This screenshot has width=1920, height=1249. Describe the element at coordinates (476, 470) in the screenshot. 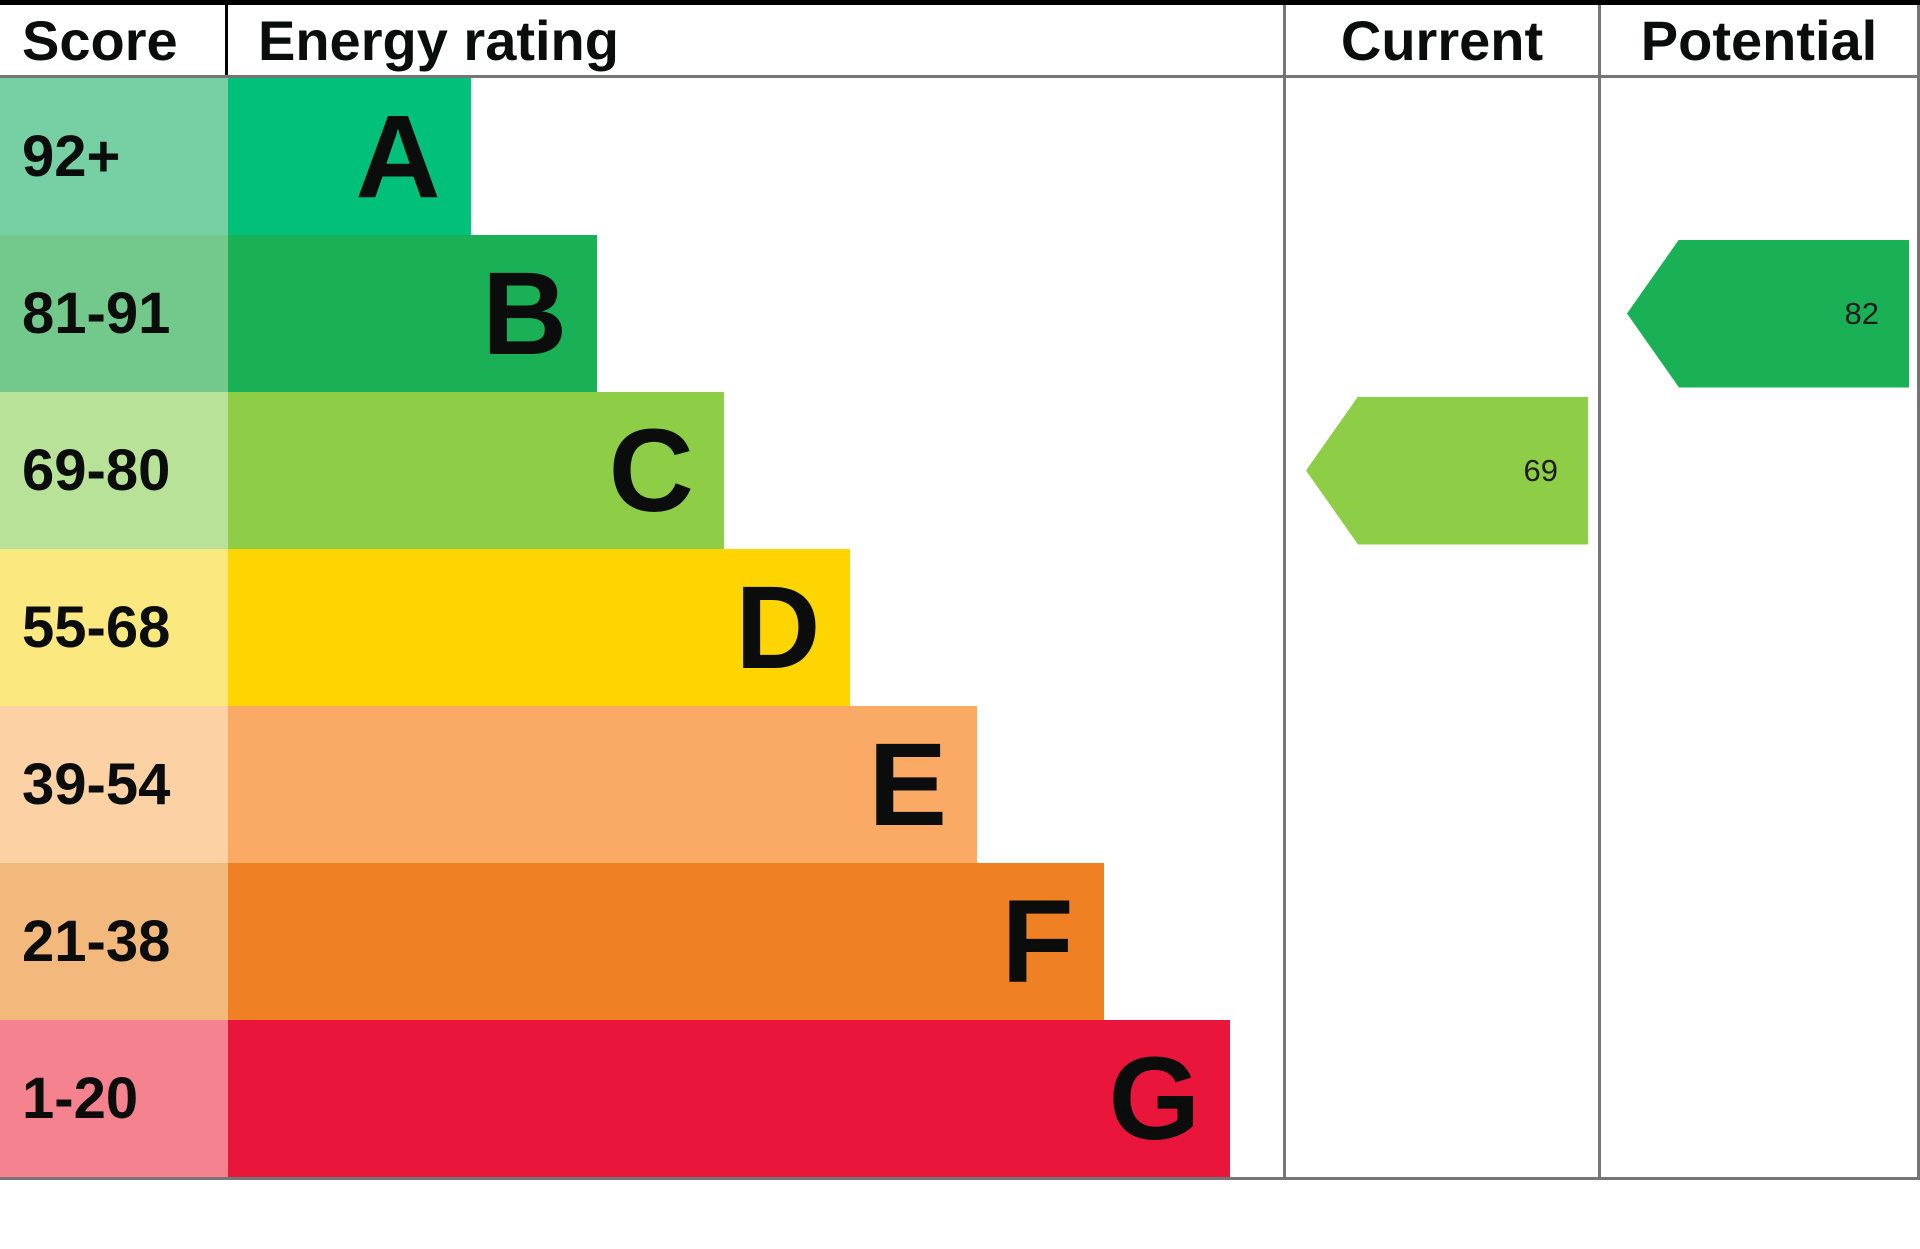

I see `band-bar: C` at that location.